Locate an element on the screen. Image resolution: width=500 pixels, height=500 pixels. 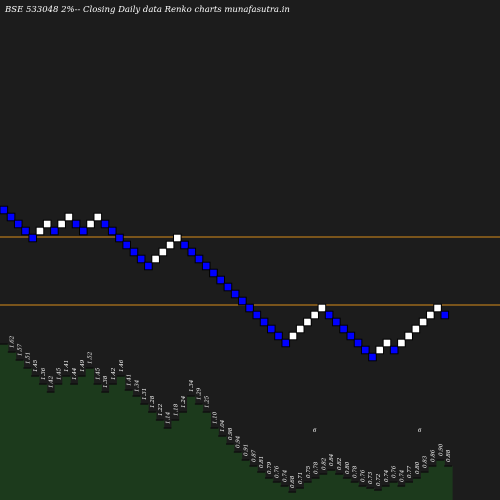
volume-label: 1.24 is located at coordinates (184, 401).